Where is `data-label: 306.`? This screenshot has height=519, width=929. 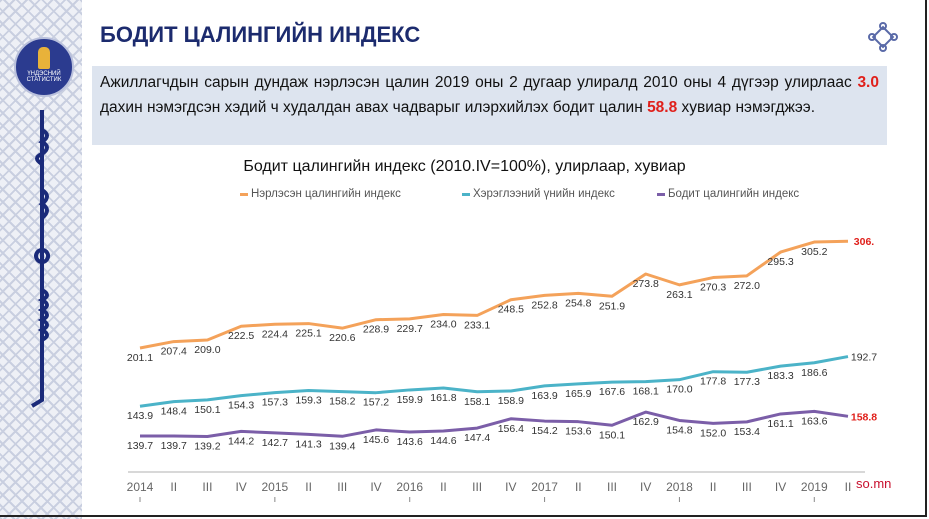 data-label: 306. is located at coordinates (864, 242).